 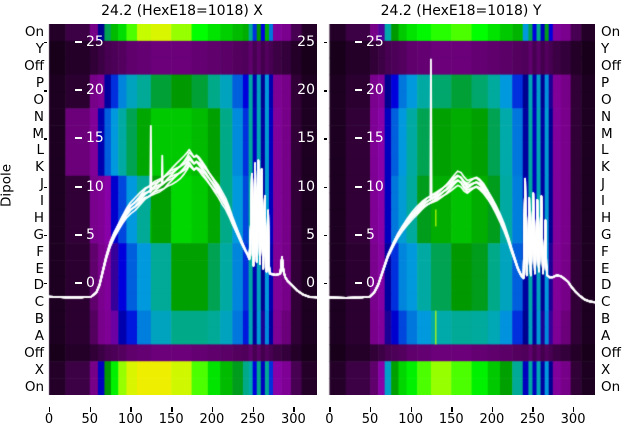 I want to click on ytick-label-right-15: 15, so click(x=306, y=138).